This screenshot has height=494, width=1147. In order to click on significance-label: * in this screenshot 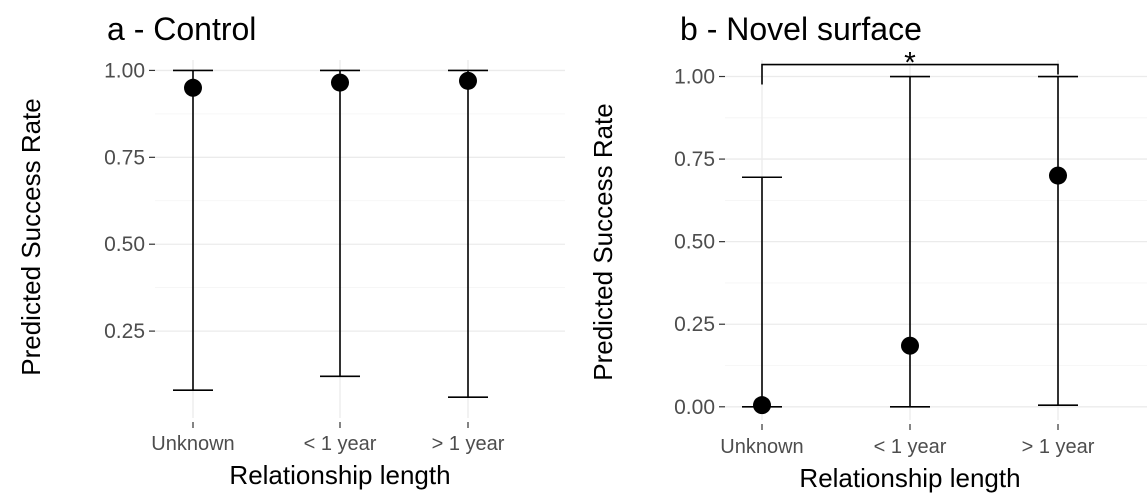, I will do `click(910, 63)`.